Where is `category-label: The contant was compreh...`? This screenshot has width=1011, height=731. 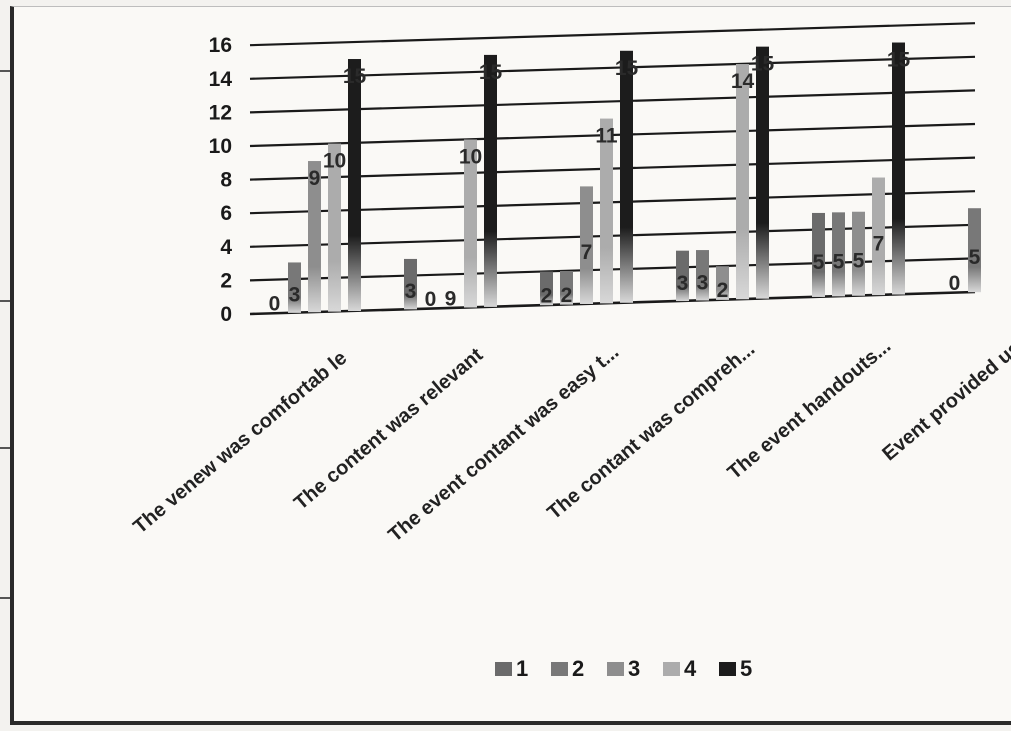
category-label: The contant was compreh... is located at coordinates (651, 431).